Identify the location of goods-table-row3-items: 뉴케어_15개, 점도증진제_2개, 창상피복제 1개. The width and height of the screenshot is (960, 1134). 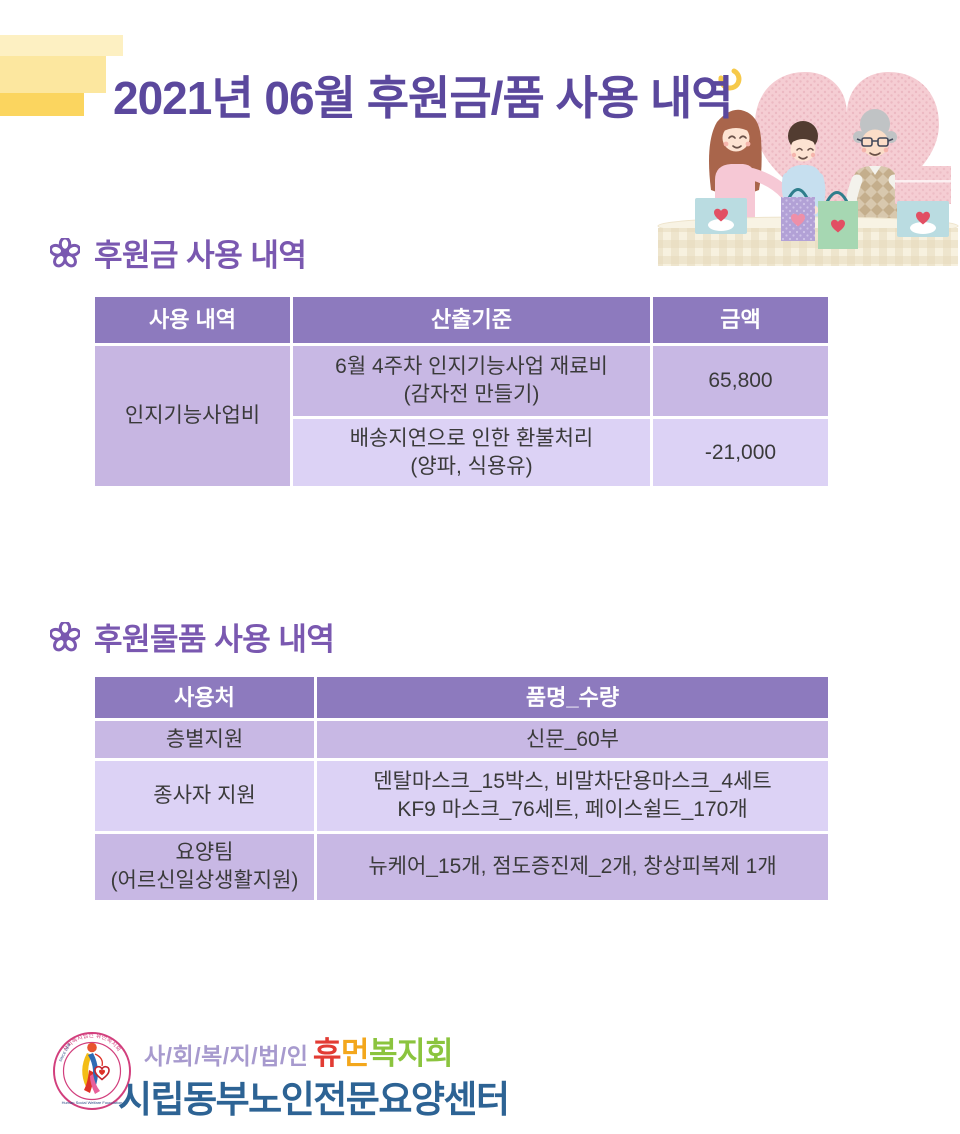
(572, 867).